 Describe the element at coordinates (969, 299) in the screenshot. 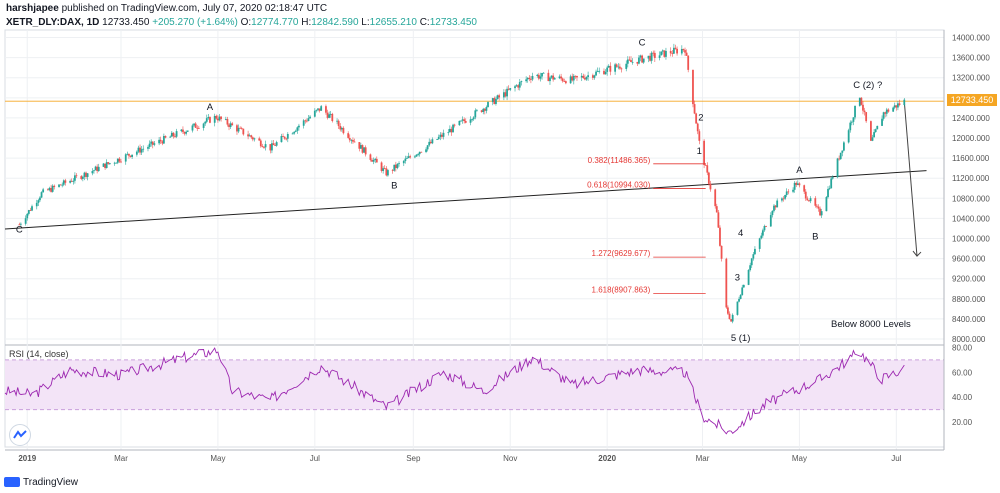

I see `price-tick-label: 8800.000` at that location.